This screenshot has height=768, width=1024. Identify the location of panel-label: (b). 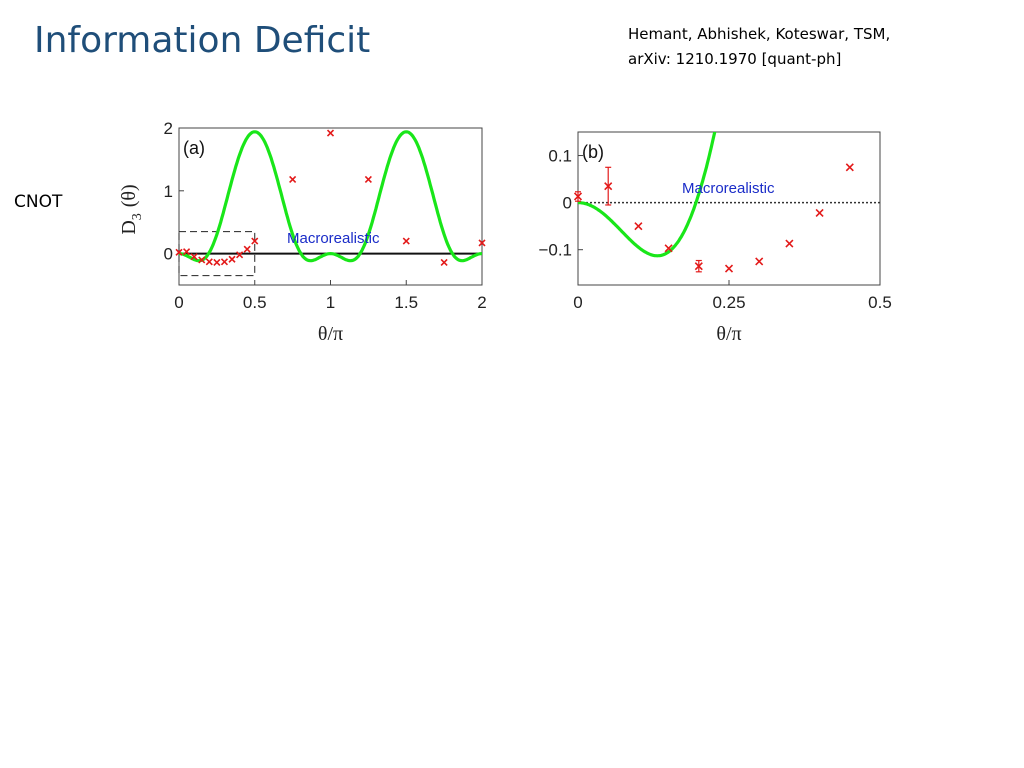
(593, 152).